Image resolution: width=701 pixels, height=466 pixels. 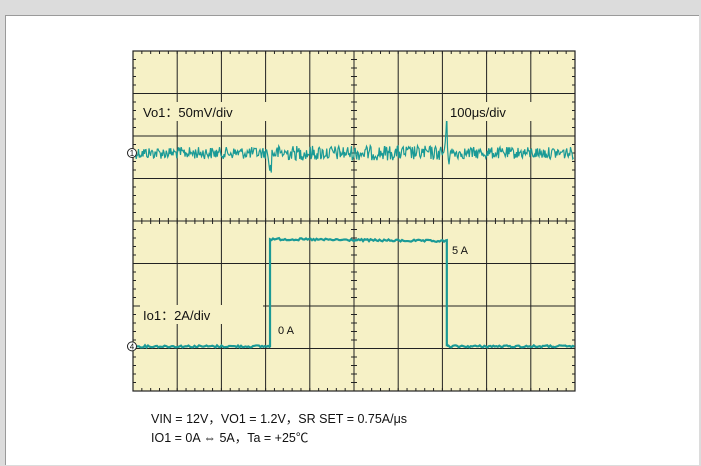 I want to click on low-level-label: 0 A, so click(x=286, y=331).